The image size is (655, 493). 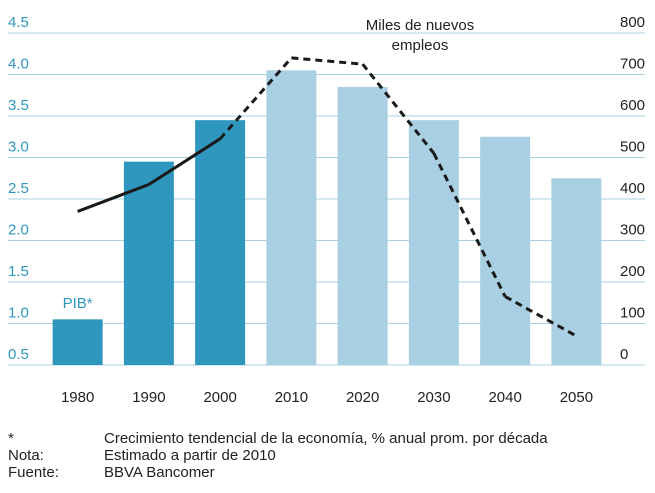 What do you see at coordinates (26, 455) in the screenshot?
I see `note-key: Nota:` at bounding box center [26, 455].